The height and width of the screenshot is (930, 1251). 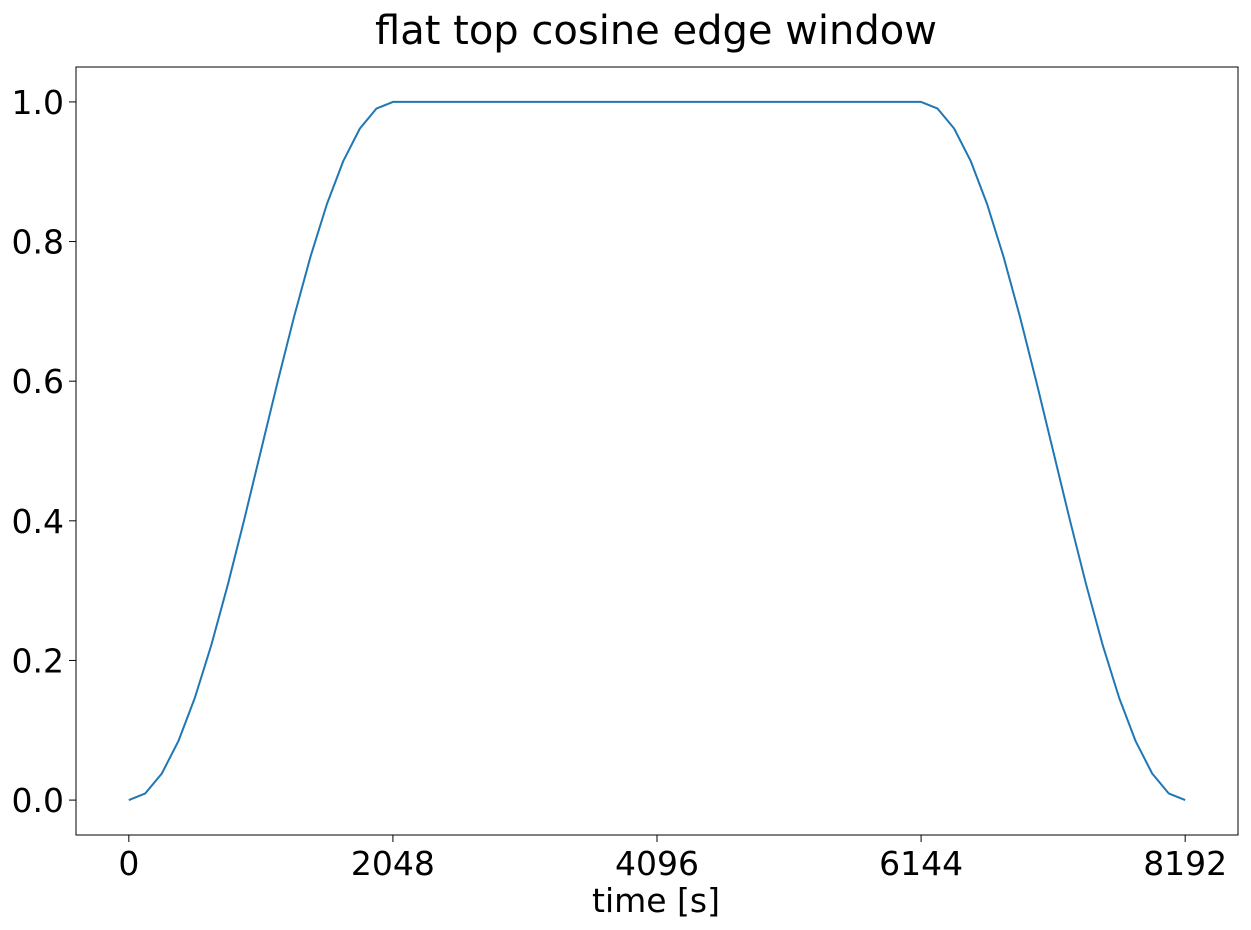 What do you see at coordinates (1185, 863) in the screenshot?
I see `x-tick-label: 8192` at bounding box center [1185, 863].